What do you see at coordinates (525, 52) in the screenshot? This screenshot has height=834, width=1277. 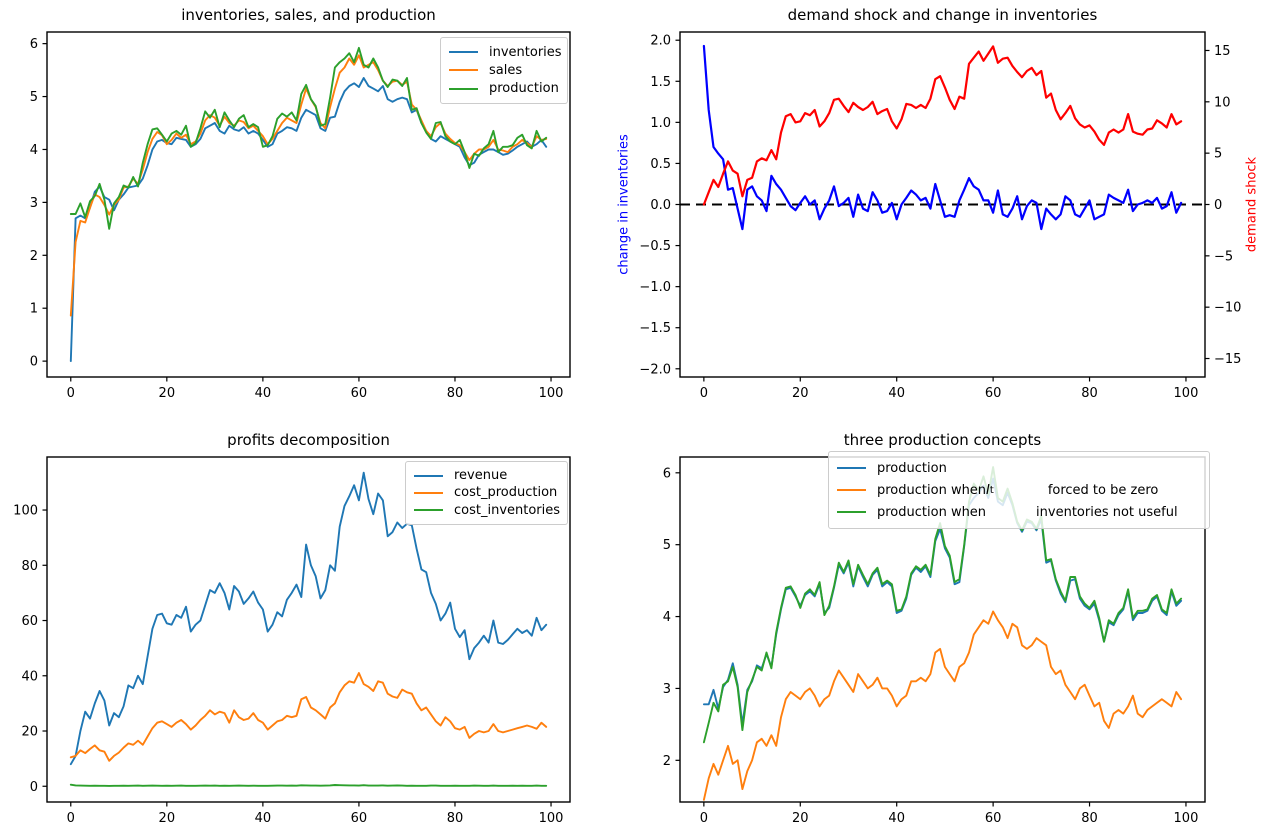 I see `legend-label: inventories` at bounding box center [525, 52].